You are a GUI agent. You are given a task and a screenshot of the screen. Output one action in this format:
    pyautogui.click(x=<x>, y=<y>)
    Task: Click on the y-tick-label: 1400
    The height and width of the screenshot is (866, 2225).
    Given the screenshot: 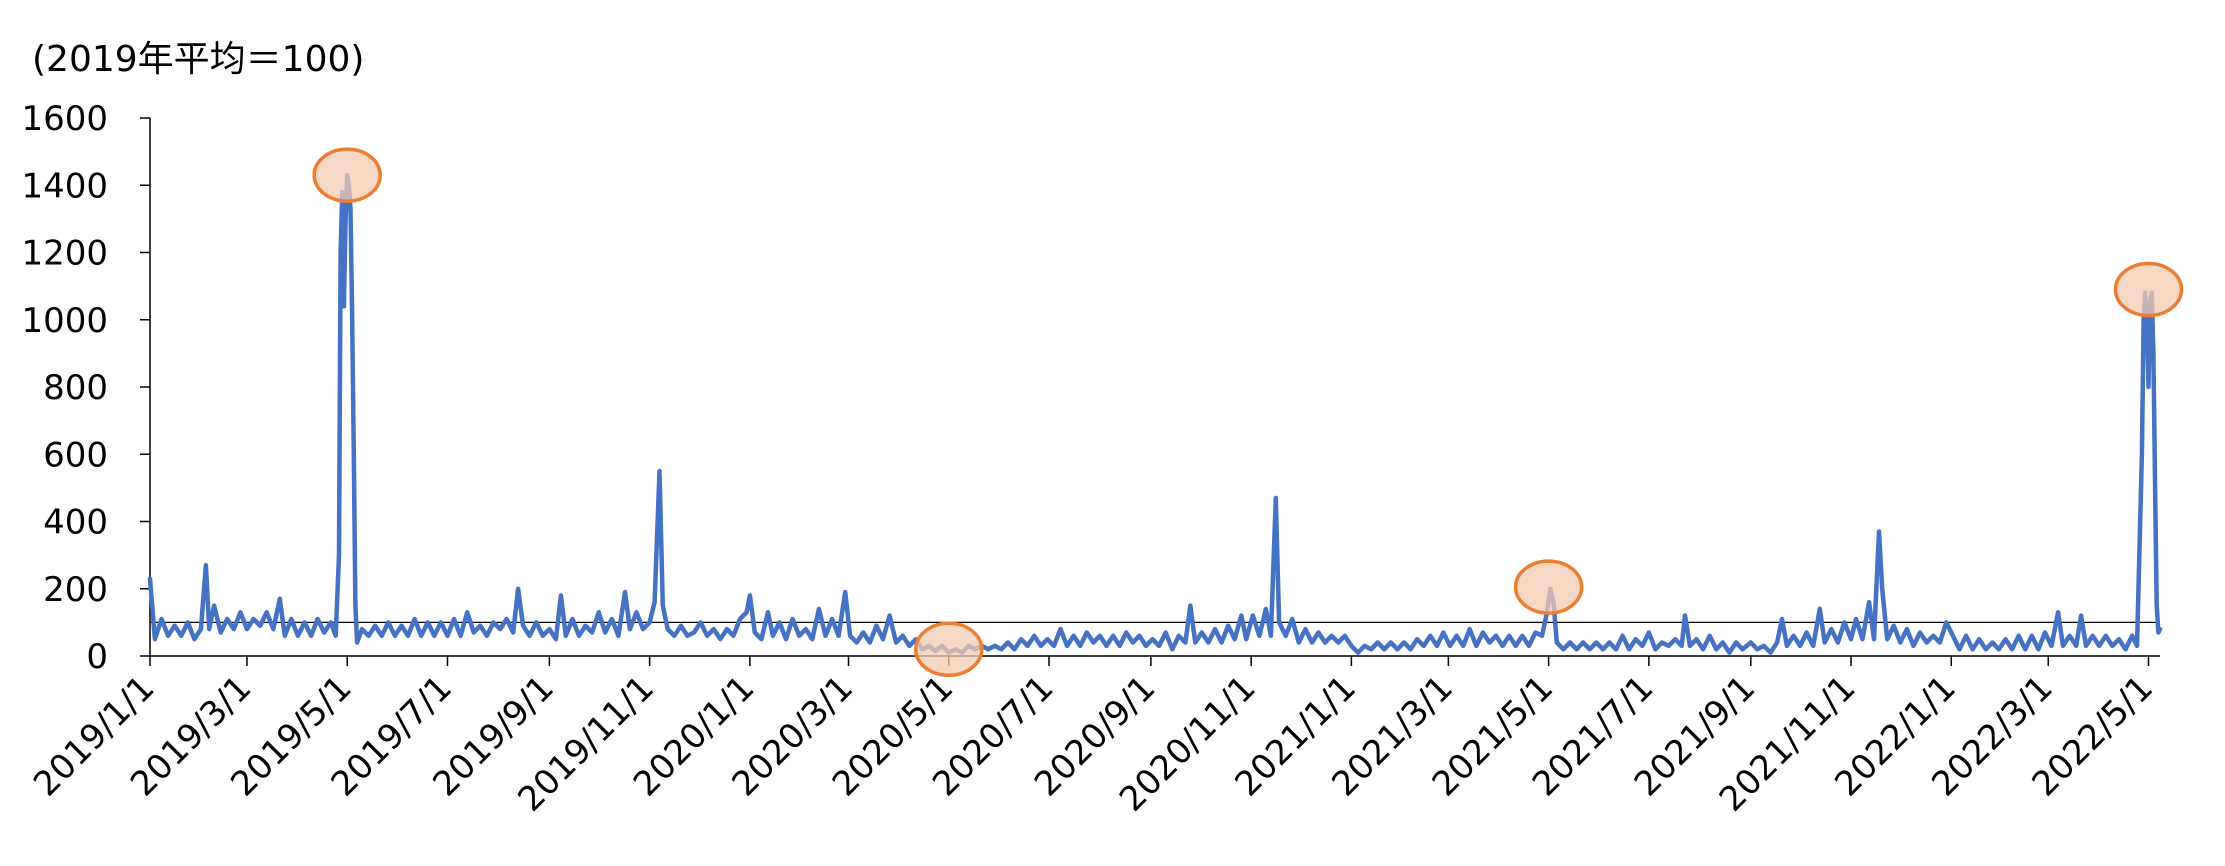 What is the action you would take?
    pyautogui.click(x=64, y=186)
    